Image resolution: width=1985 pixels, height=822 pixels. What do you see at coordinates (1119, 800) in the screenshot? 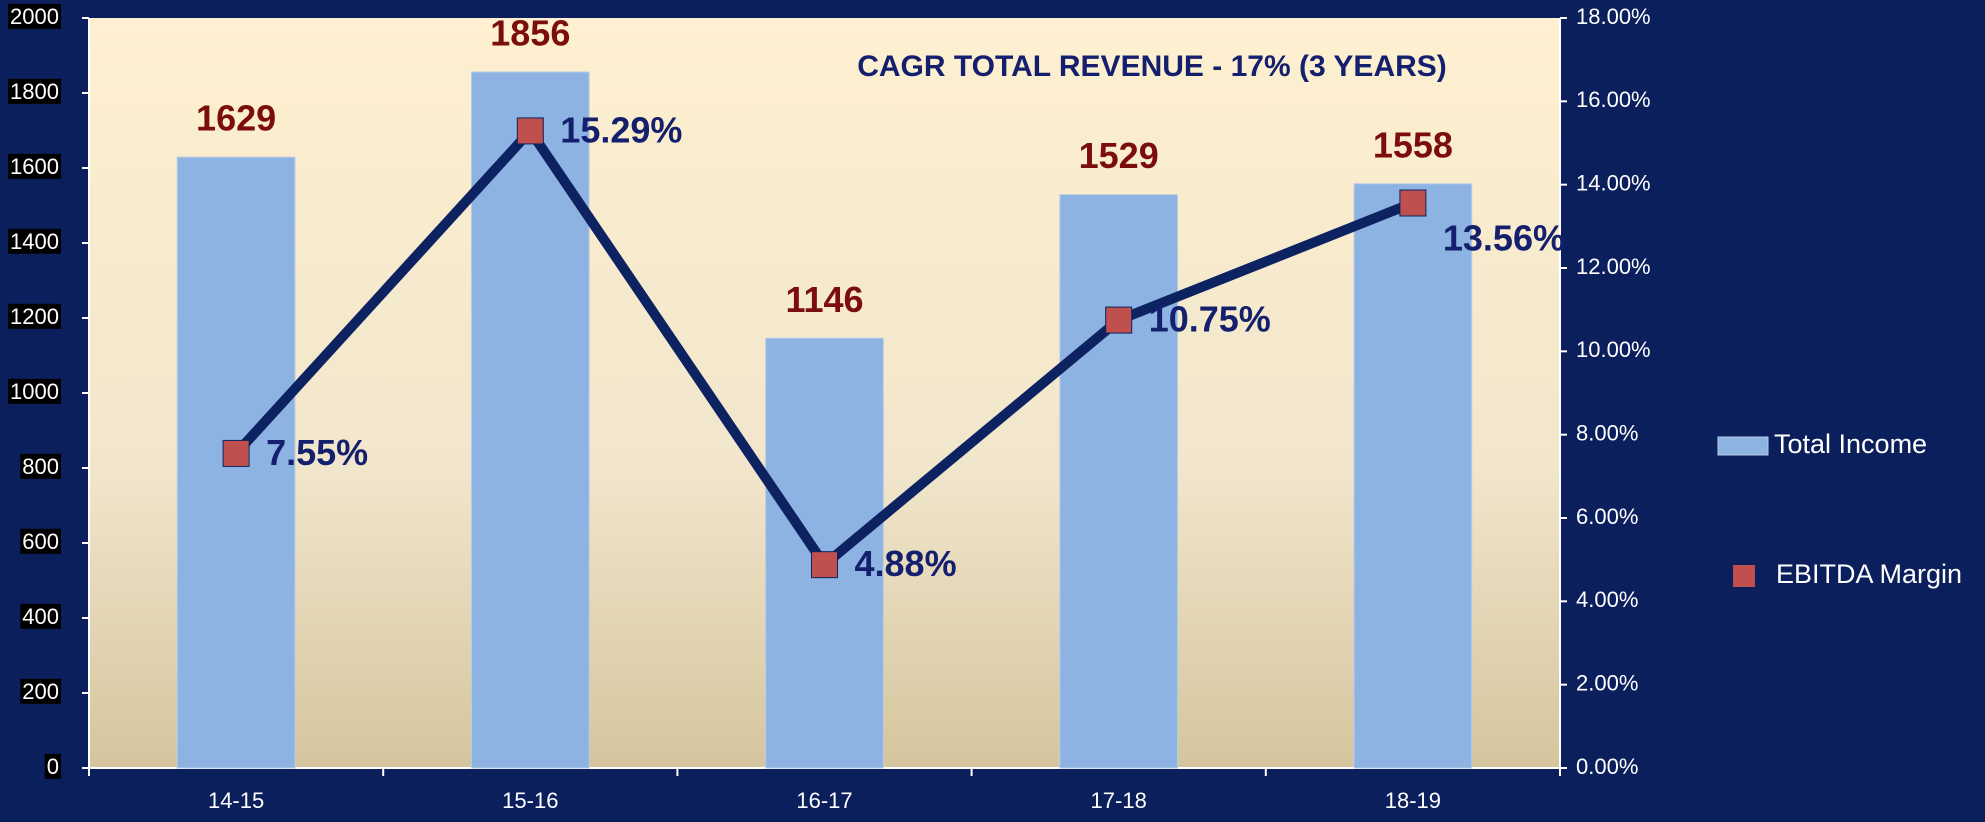
I see `x-tick-label: 17-18` at bounding box center [1119, 800].